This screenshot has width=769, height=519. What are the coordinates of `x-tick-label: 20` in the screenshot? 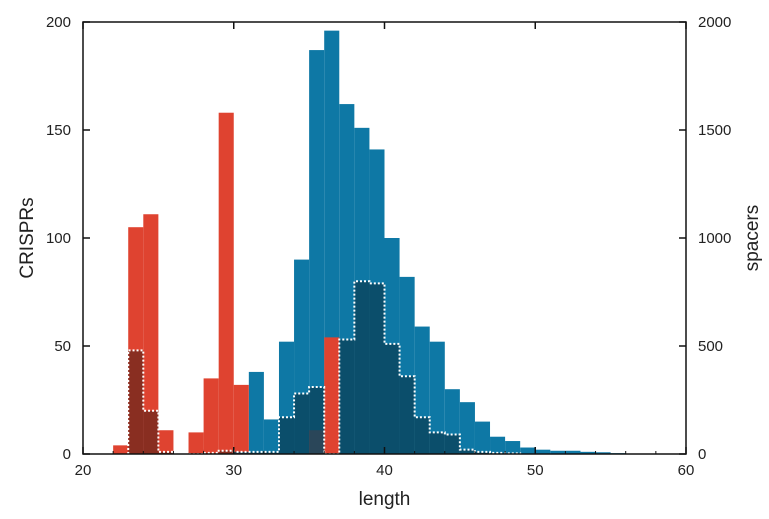 It's located at (83, 470).